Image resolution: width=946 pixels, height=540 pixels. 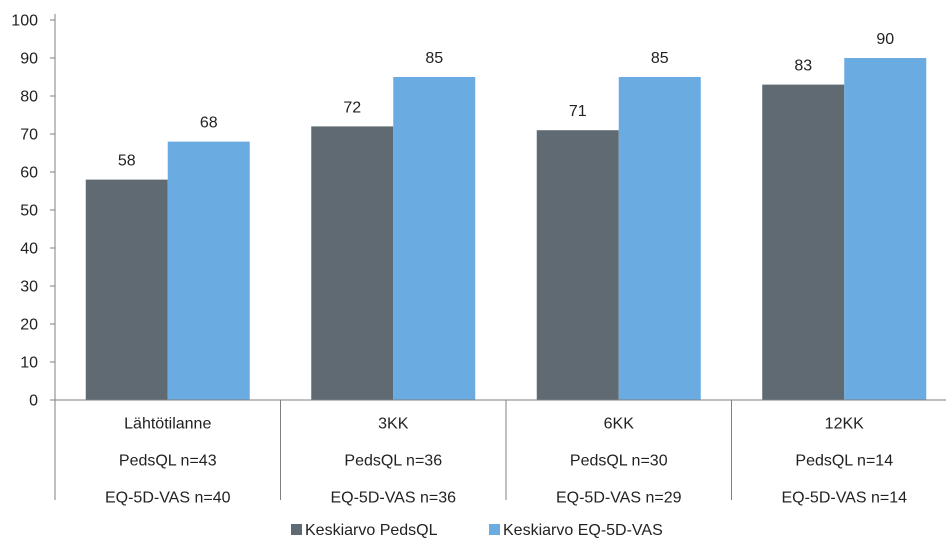 I want to click on category-label: PedsQL n=43, so click(x=168, y=461).